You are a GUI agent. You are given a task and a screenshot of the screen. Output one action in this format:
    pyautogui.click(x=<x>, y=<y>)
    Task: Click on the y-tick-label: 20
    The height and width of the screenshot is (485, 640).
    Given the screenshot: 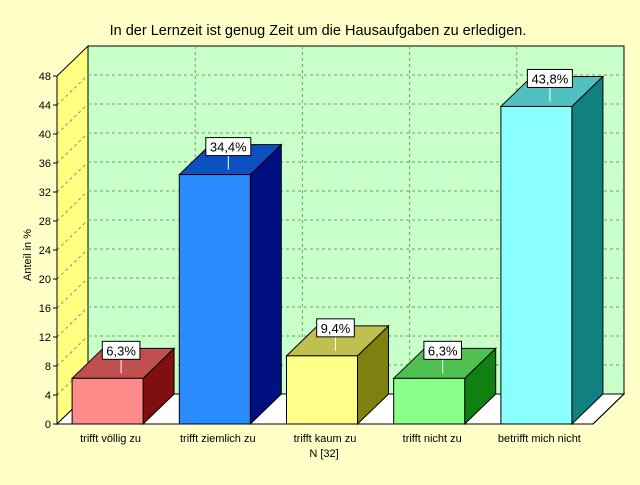 What is the action you would take?
    pyautogui.click(x=45, y=280)
    